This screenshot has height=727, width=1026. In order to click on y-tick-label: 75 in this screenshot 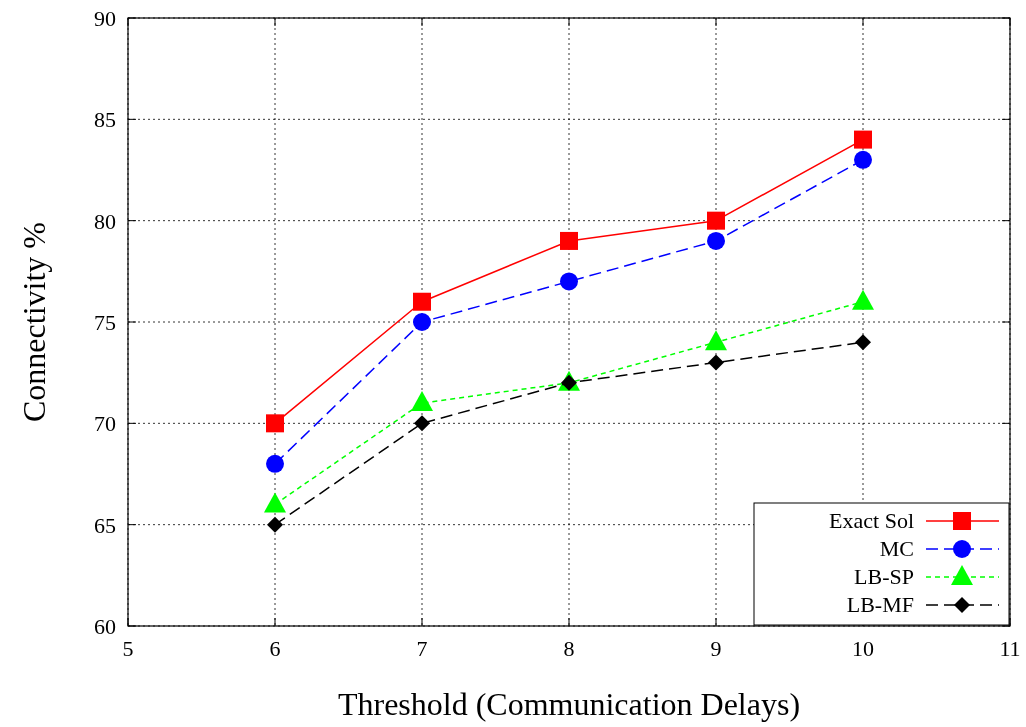, I will do `click(105, 322)`.